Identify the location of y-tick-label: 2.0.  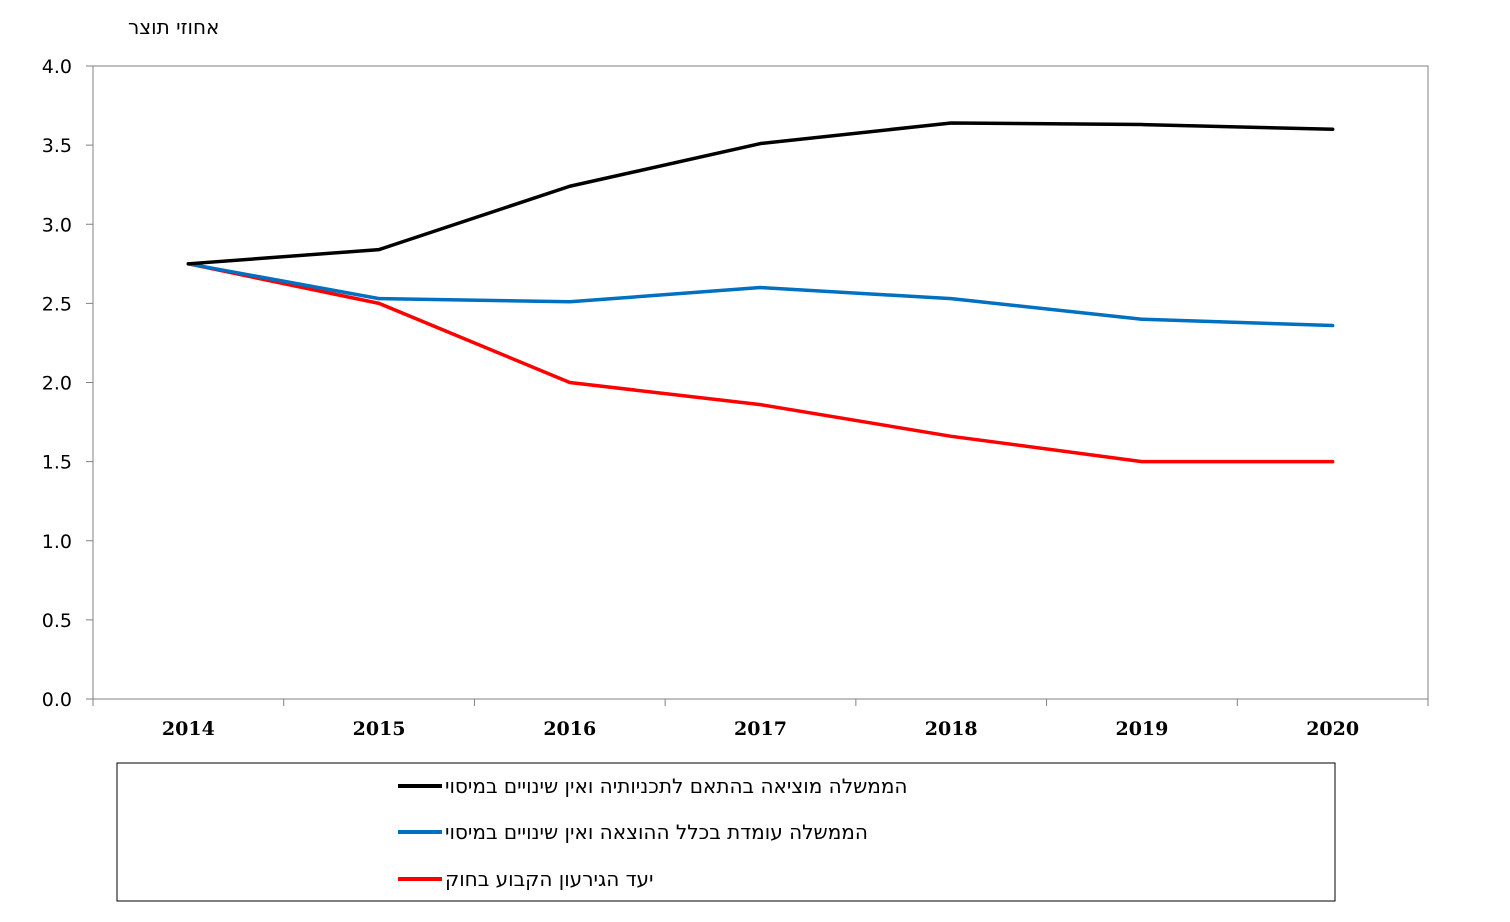
(57, 384).